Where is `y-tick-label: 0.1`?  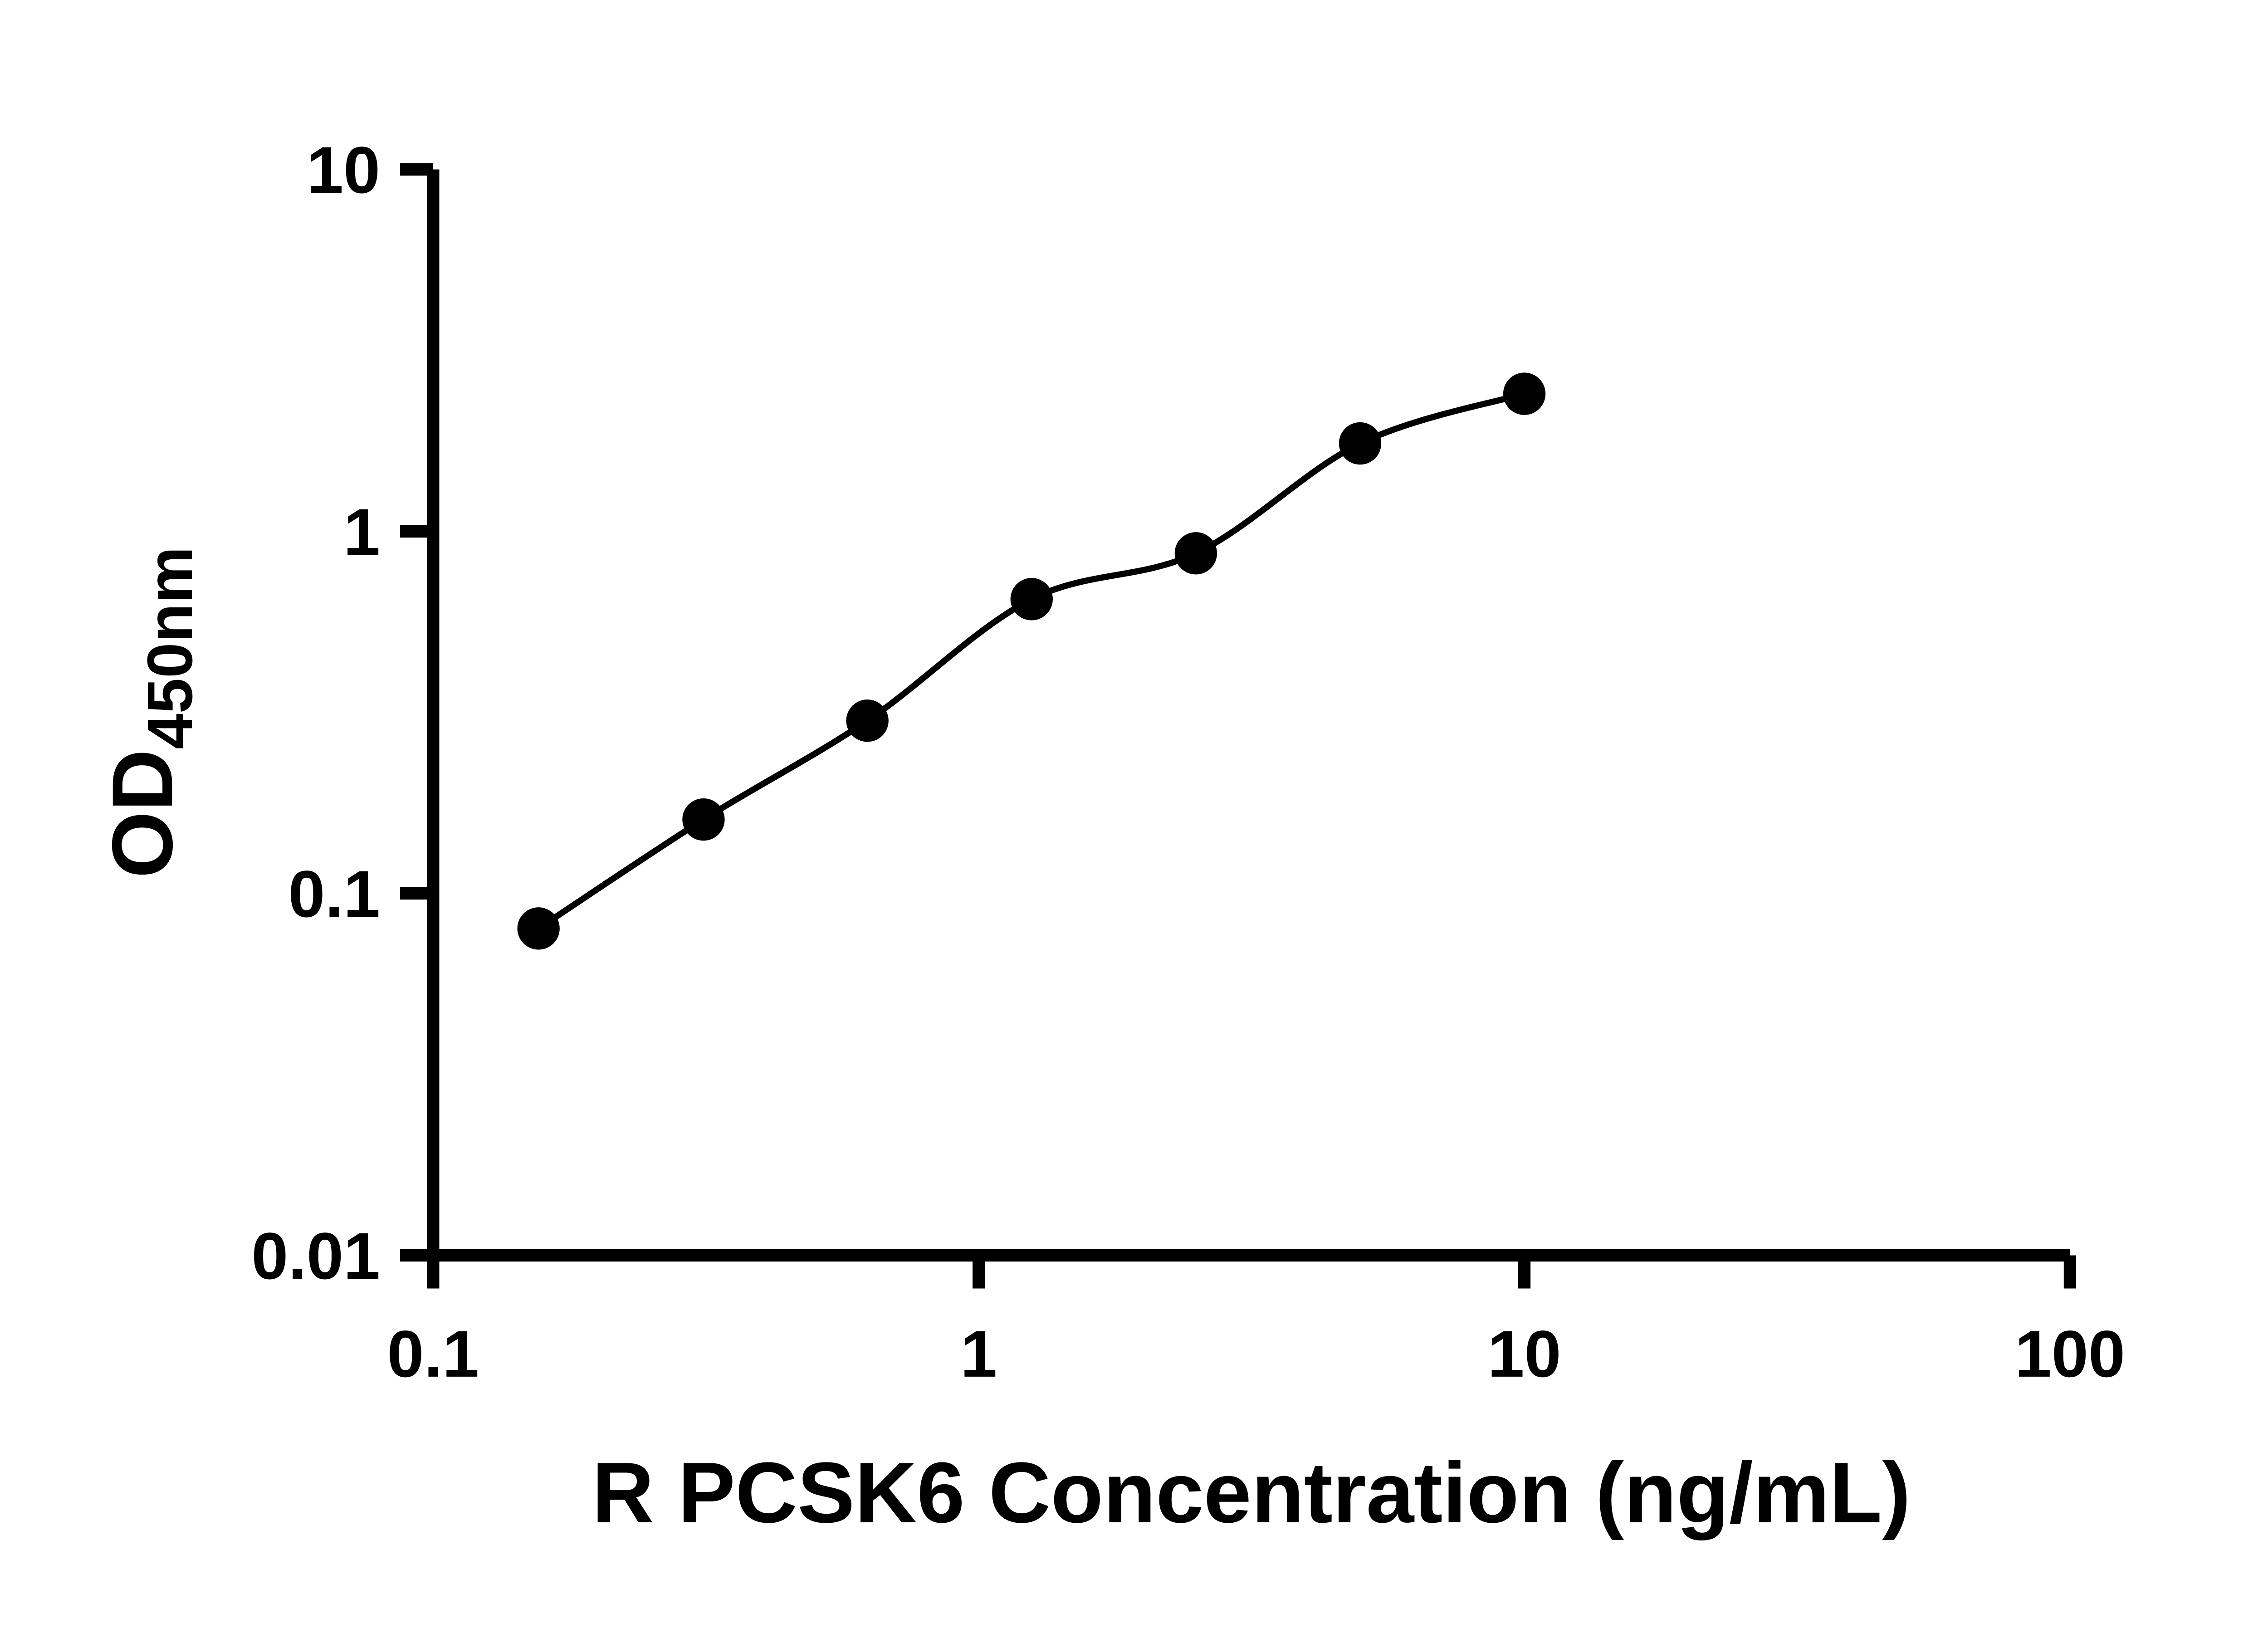 y-tick-label: 0.1 is located at coordinates (334, 894).